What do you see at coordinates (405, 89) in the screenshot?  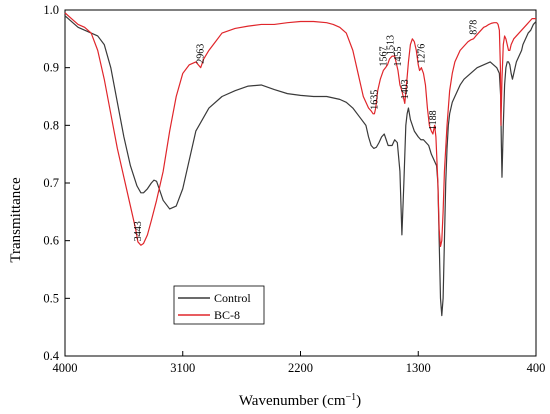 I see `peak-label: 1403` at bounding box center [405, 89].